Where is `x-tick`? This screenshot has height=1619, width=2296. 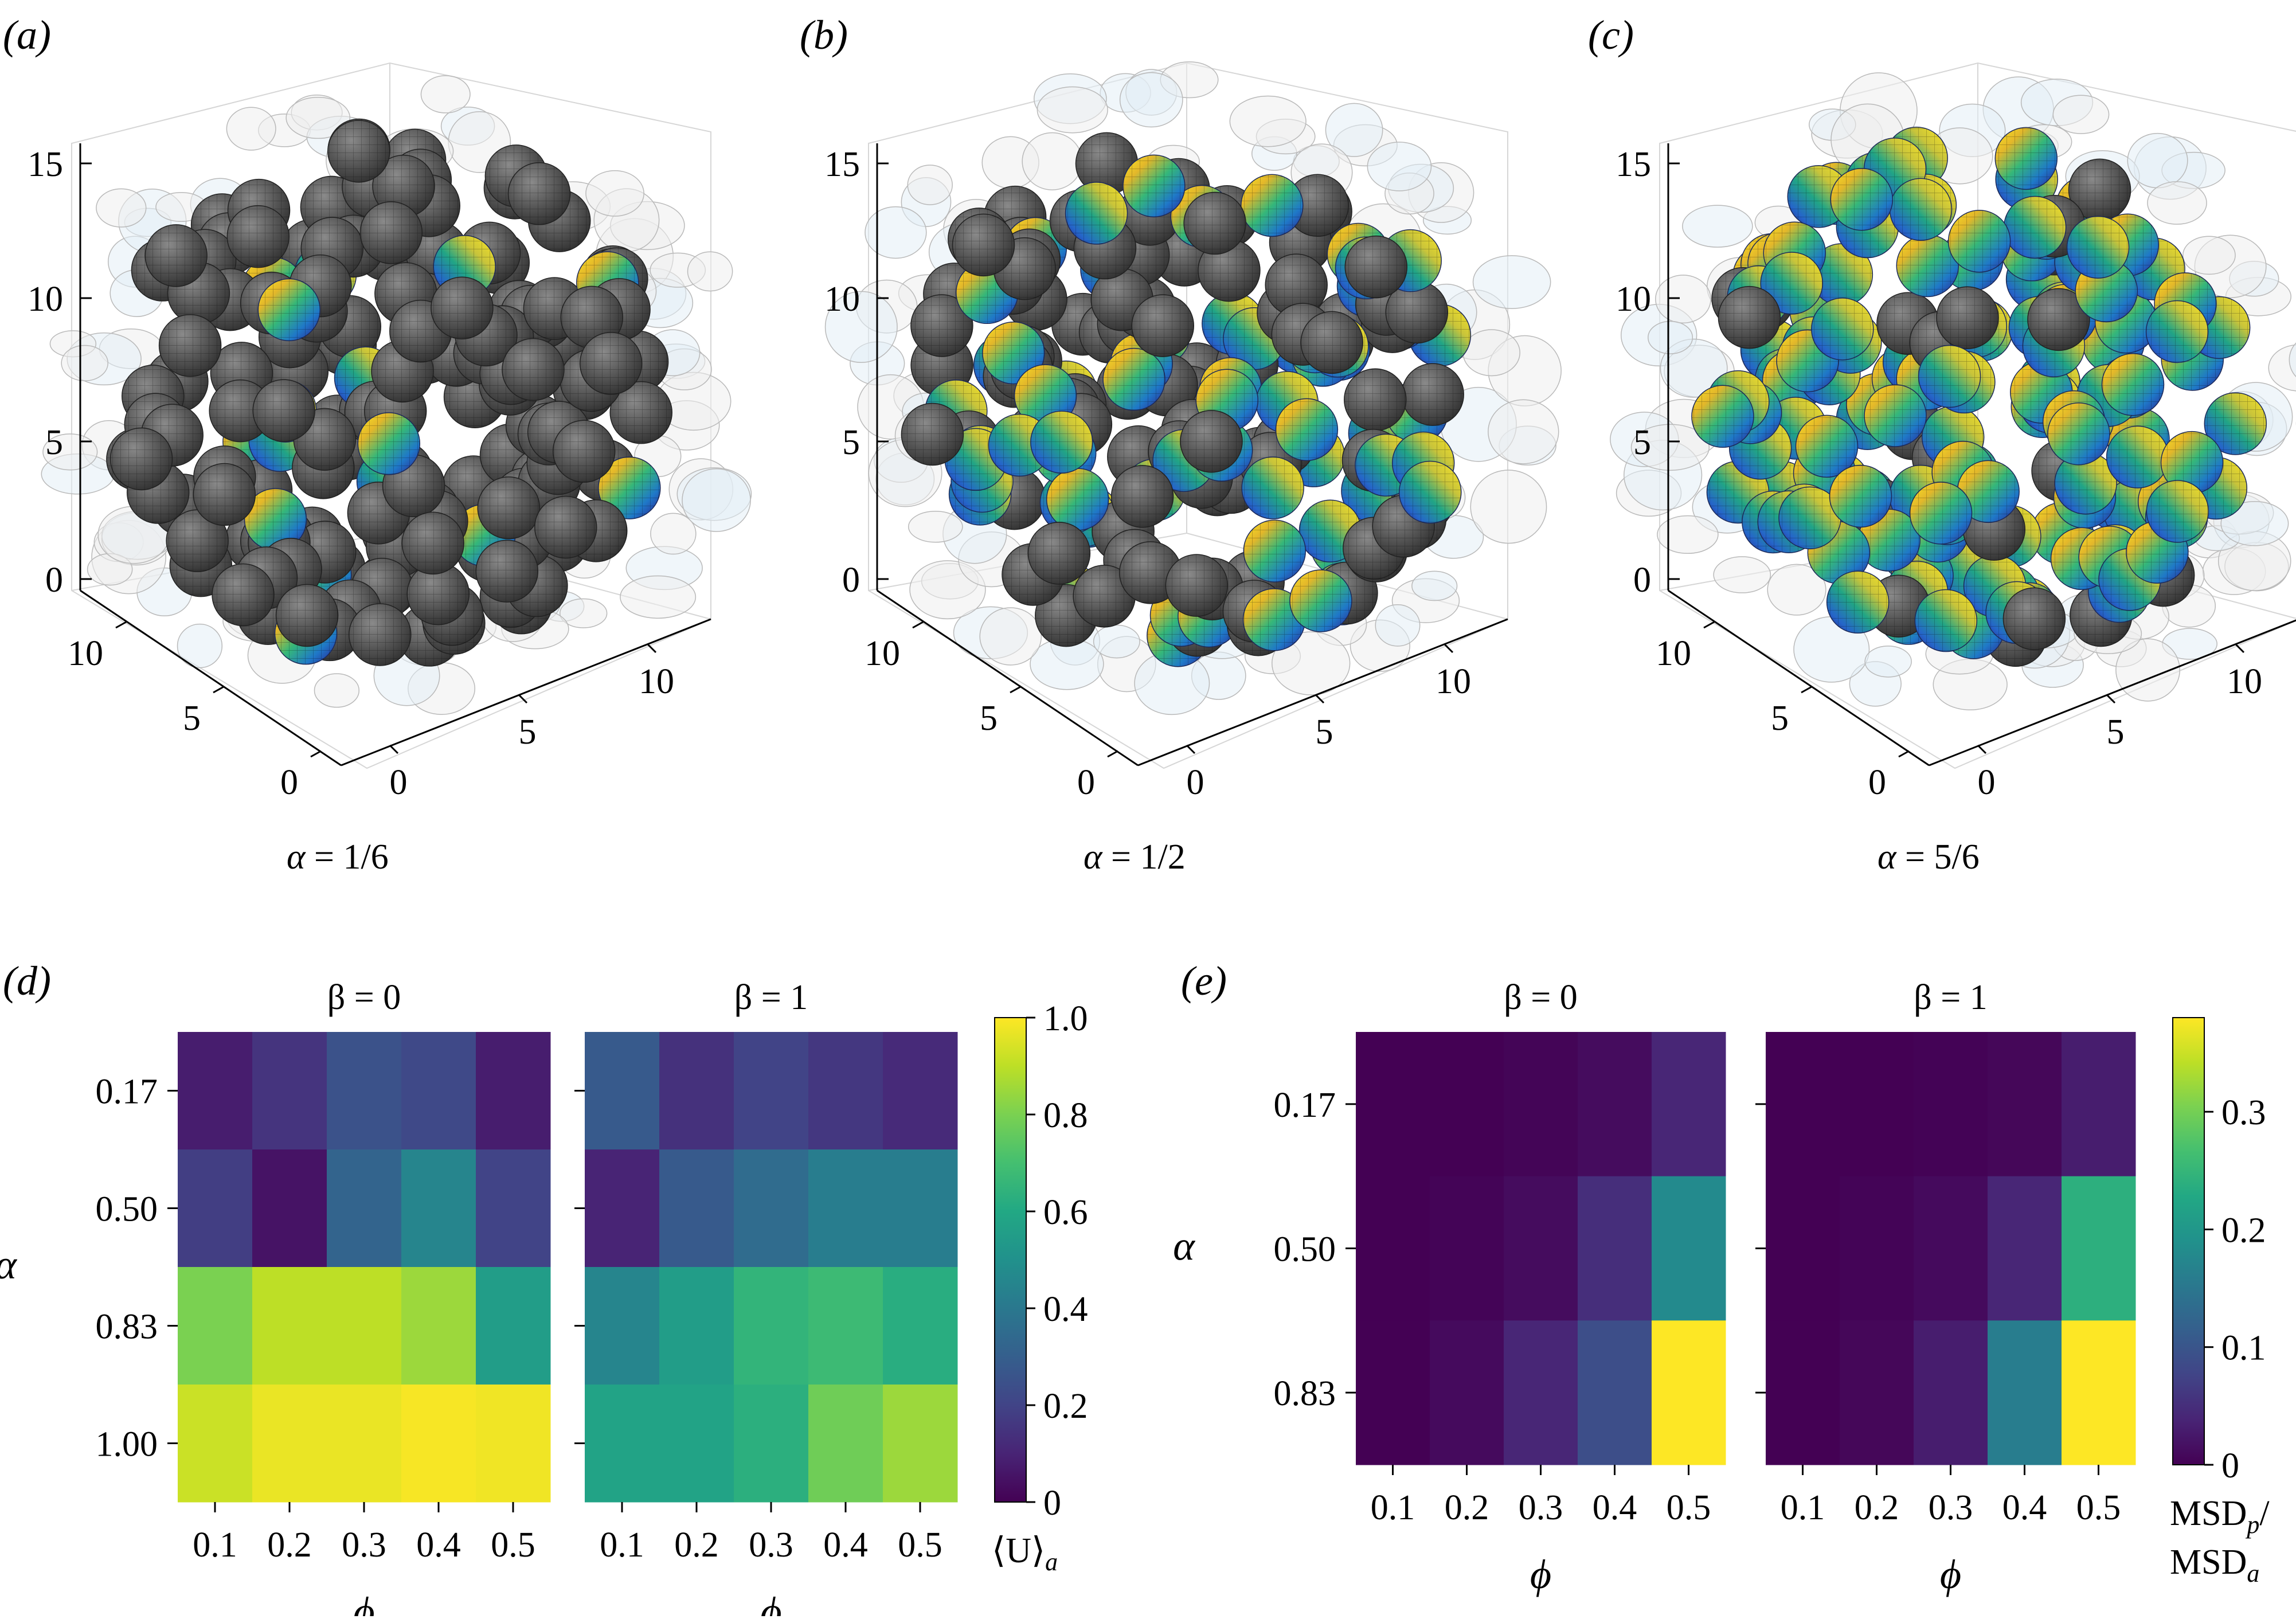
x-tick is located at coordinates (2240, 648).